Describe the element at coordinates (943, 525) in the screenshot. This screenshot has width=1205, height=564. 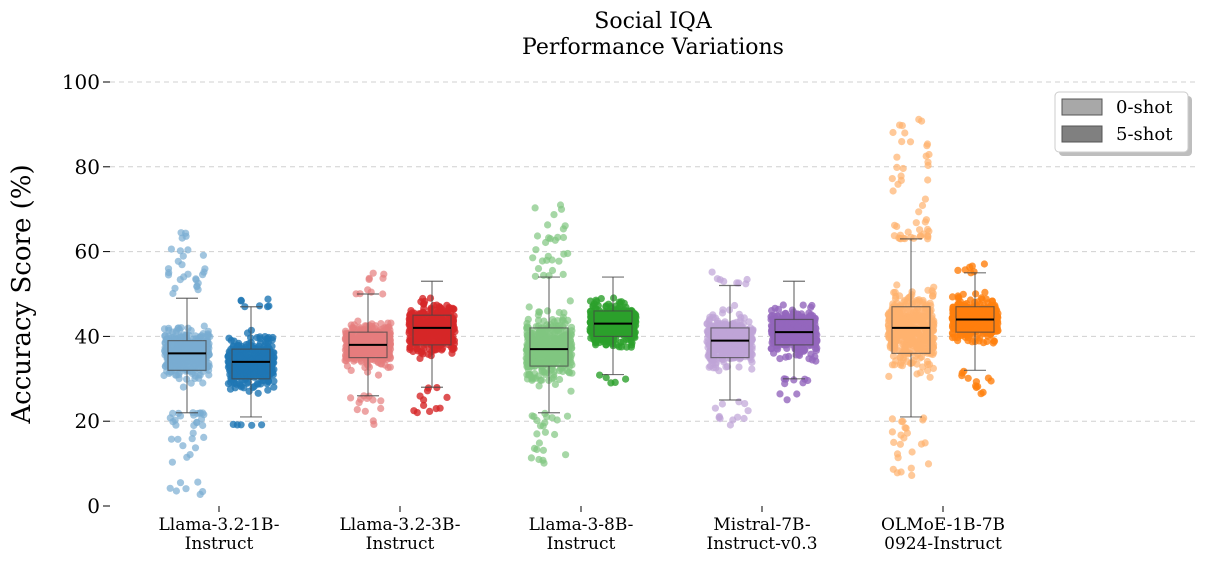
I see `x-category-label: OLMoE-1B-7B` at that location.